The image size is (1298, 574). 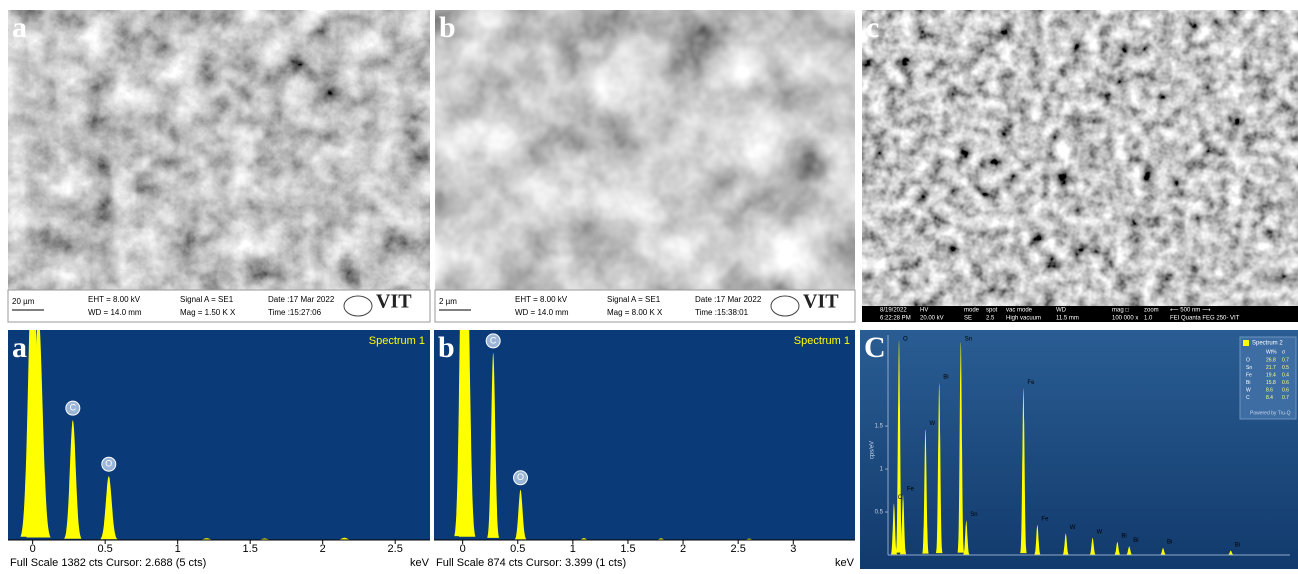 What do you see at coordinates (531, 563) in the screenshot?
I see `footer: Full Scale 874 cts Cursor: 3.399 (1 cts)` at bounding box center [531, 563].